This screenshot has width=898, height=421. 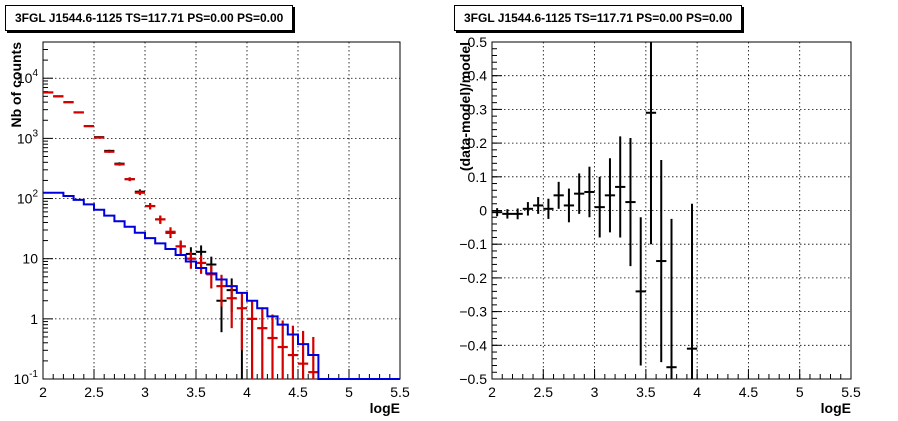 What do you see at coordinates (473, 345) in the screenshot?
I see `y-tick-label: −0.4` at bounding box center [473, 345].